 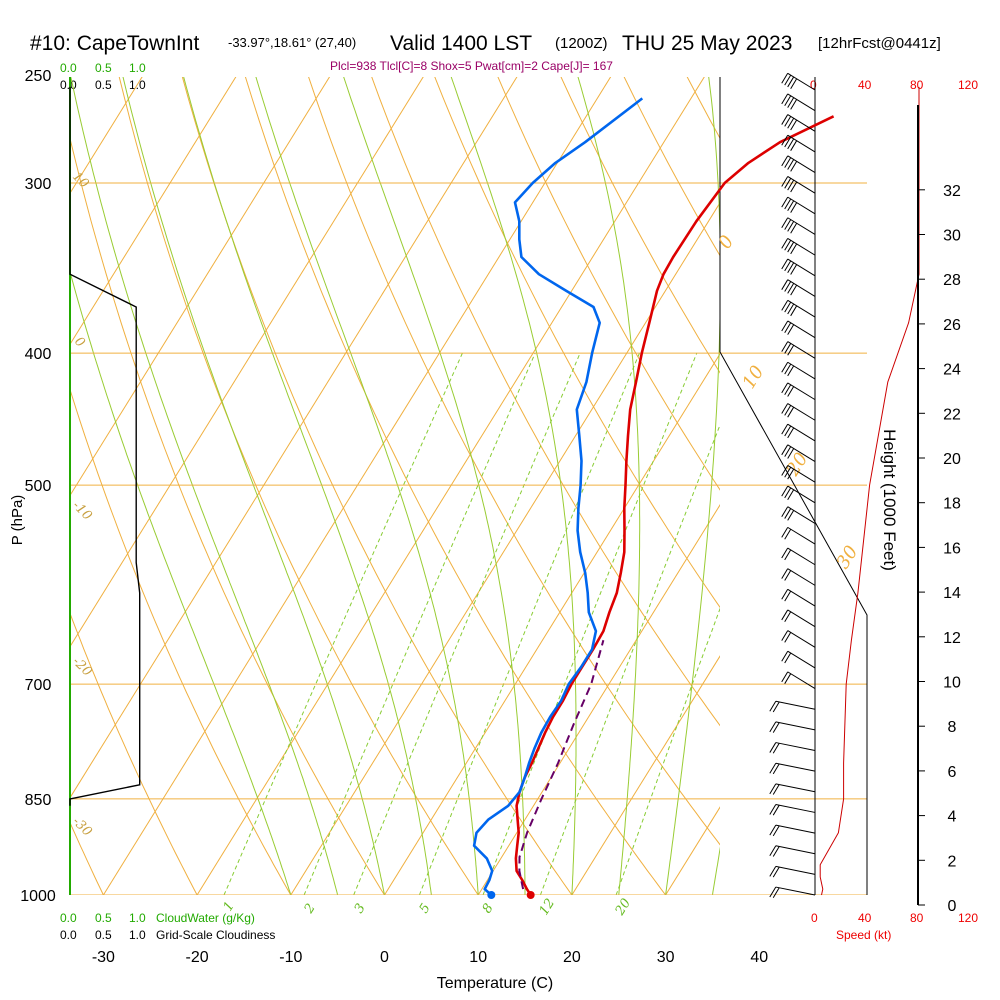 I want to click on height-axis-title: Height (1000 Feet), so click(x=889, y=500).